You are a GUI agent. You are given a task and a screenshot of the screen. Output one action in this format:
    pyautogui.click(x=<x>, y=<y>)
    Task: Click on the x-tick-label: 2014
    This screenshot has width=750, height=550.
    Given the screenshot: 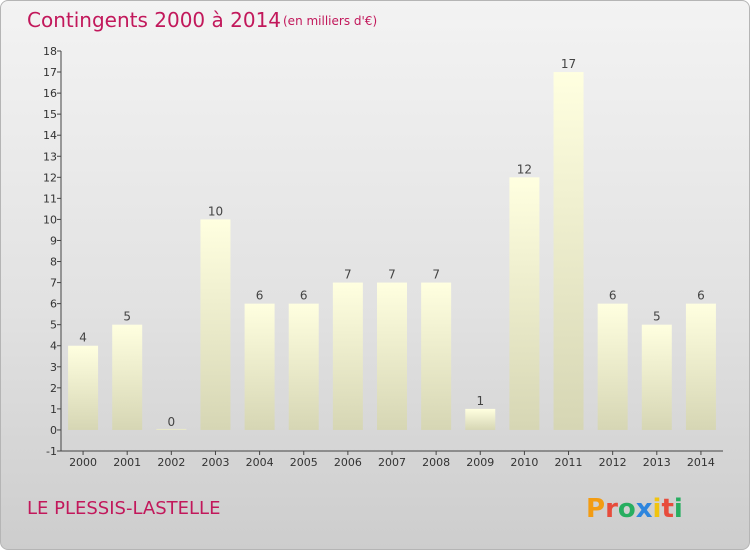 What is the action you would take?
    pyautogui.click(x=701, y=462)
    